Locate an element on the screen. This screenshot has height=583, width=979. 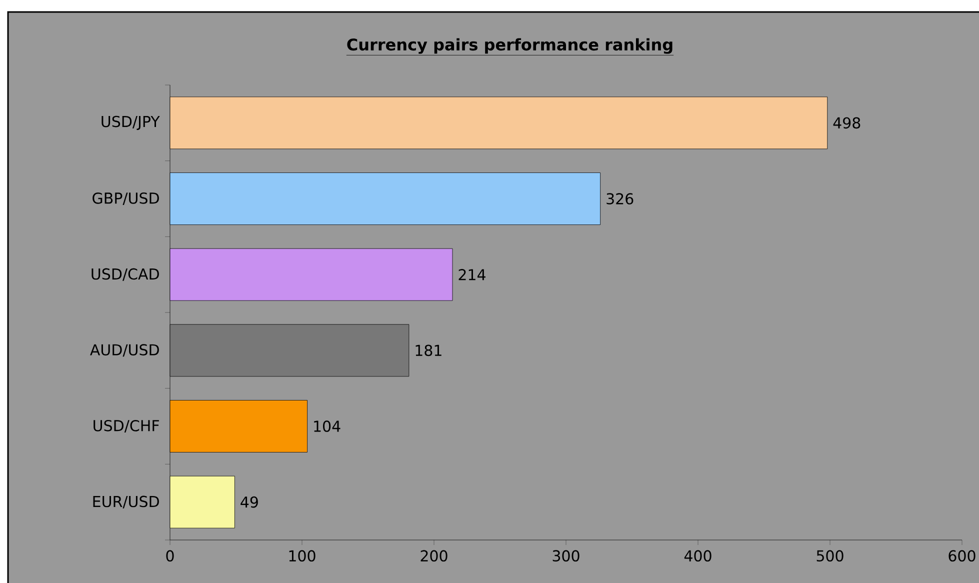
chart-title: Currency pairs performance ranking is located at coordinates (509, 46).